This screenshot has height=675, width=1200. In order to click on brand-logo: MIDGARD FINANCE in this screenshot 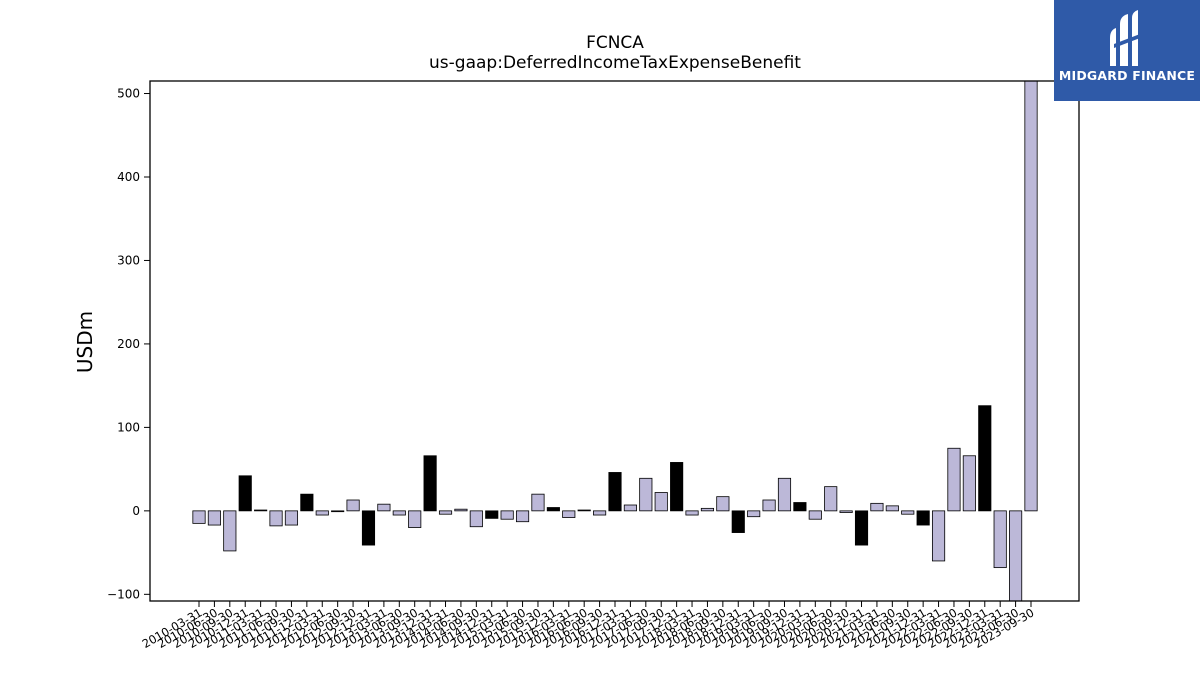, I will do `click(1127, 50)`.